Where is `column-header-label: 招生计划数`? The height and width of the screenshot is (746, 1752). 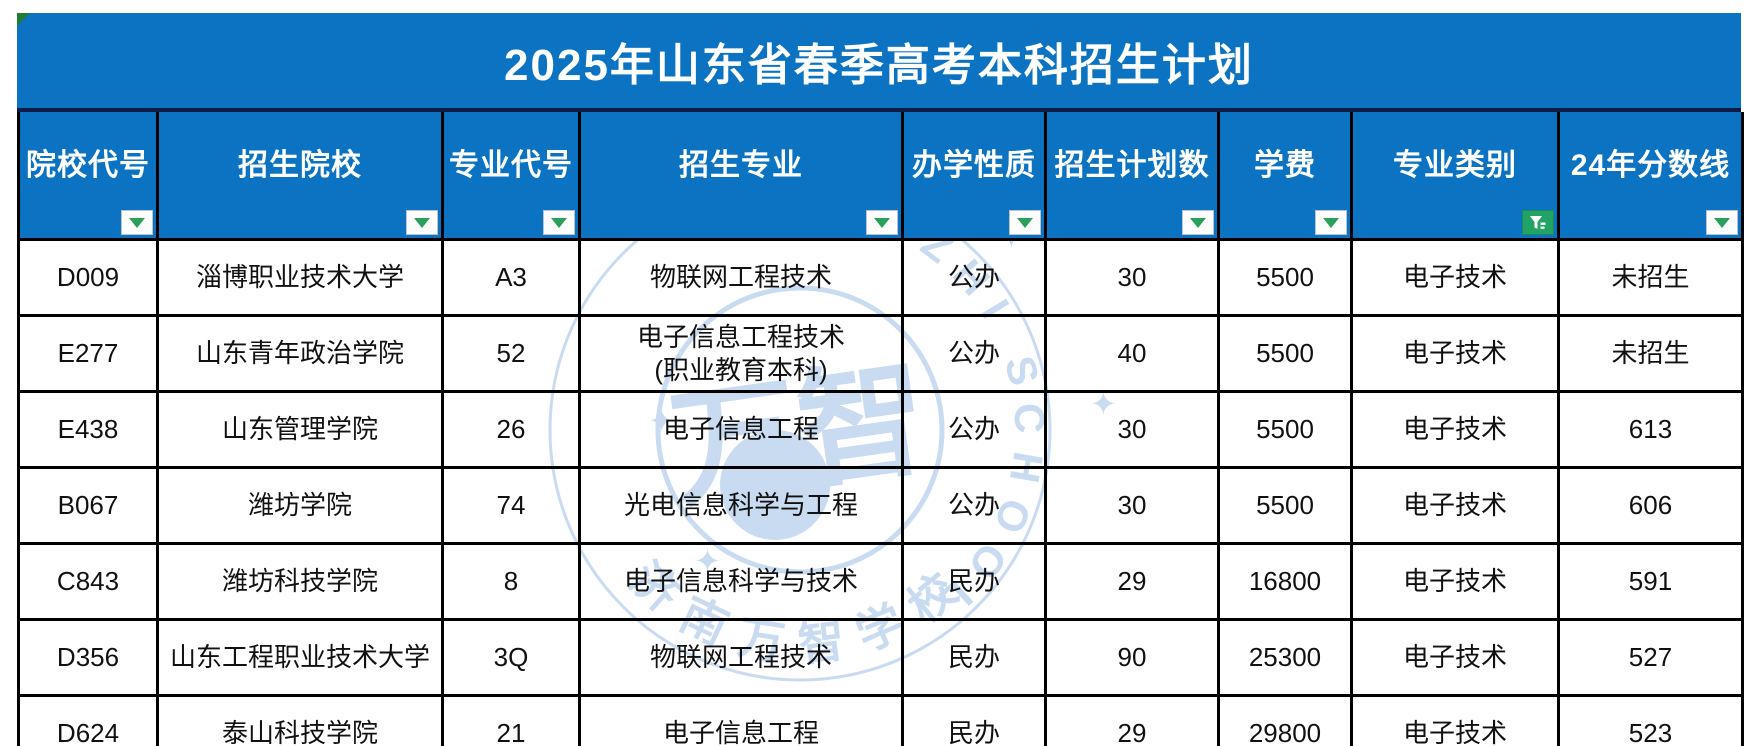
column-header-label: 招生计划数 is located at coordinates (1132, 165).